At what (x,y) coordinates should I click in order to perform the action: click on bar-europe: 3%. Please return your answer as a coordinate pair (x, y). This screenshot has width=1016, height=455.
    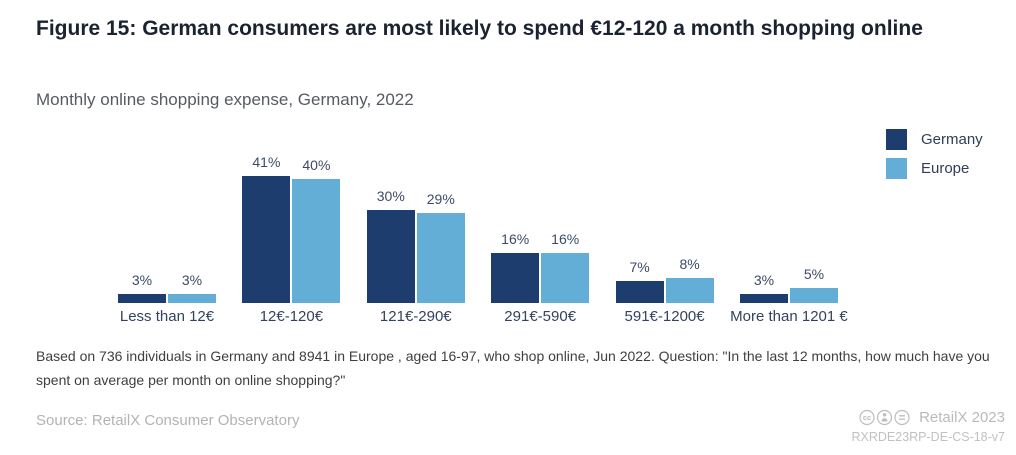
    Looking at the image, I should click on (192, 287).